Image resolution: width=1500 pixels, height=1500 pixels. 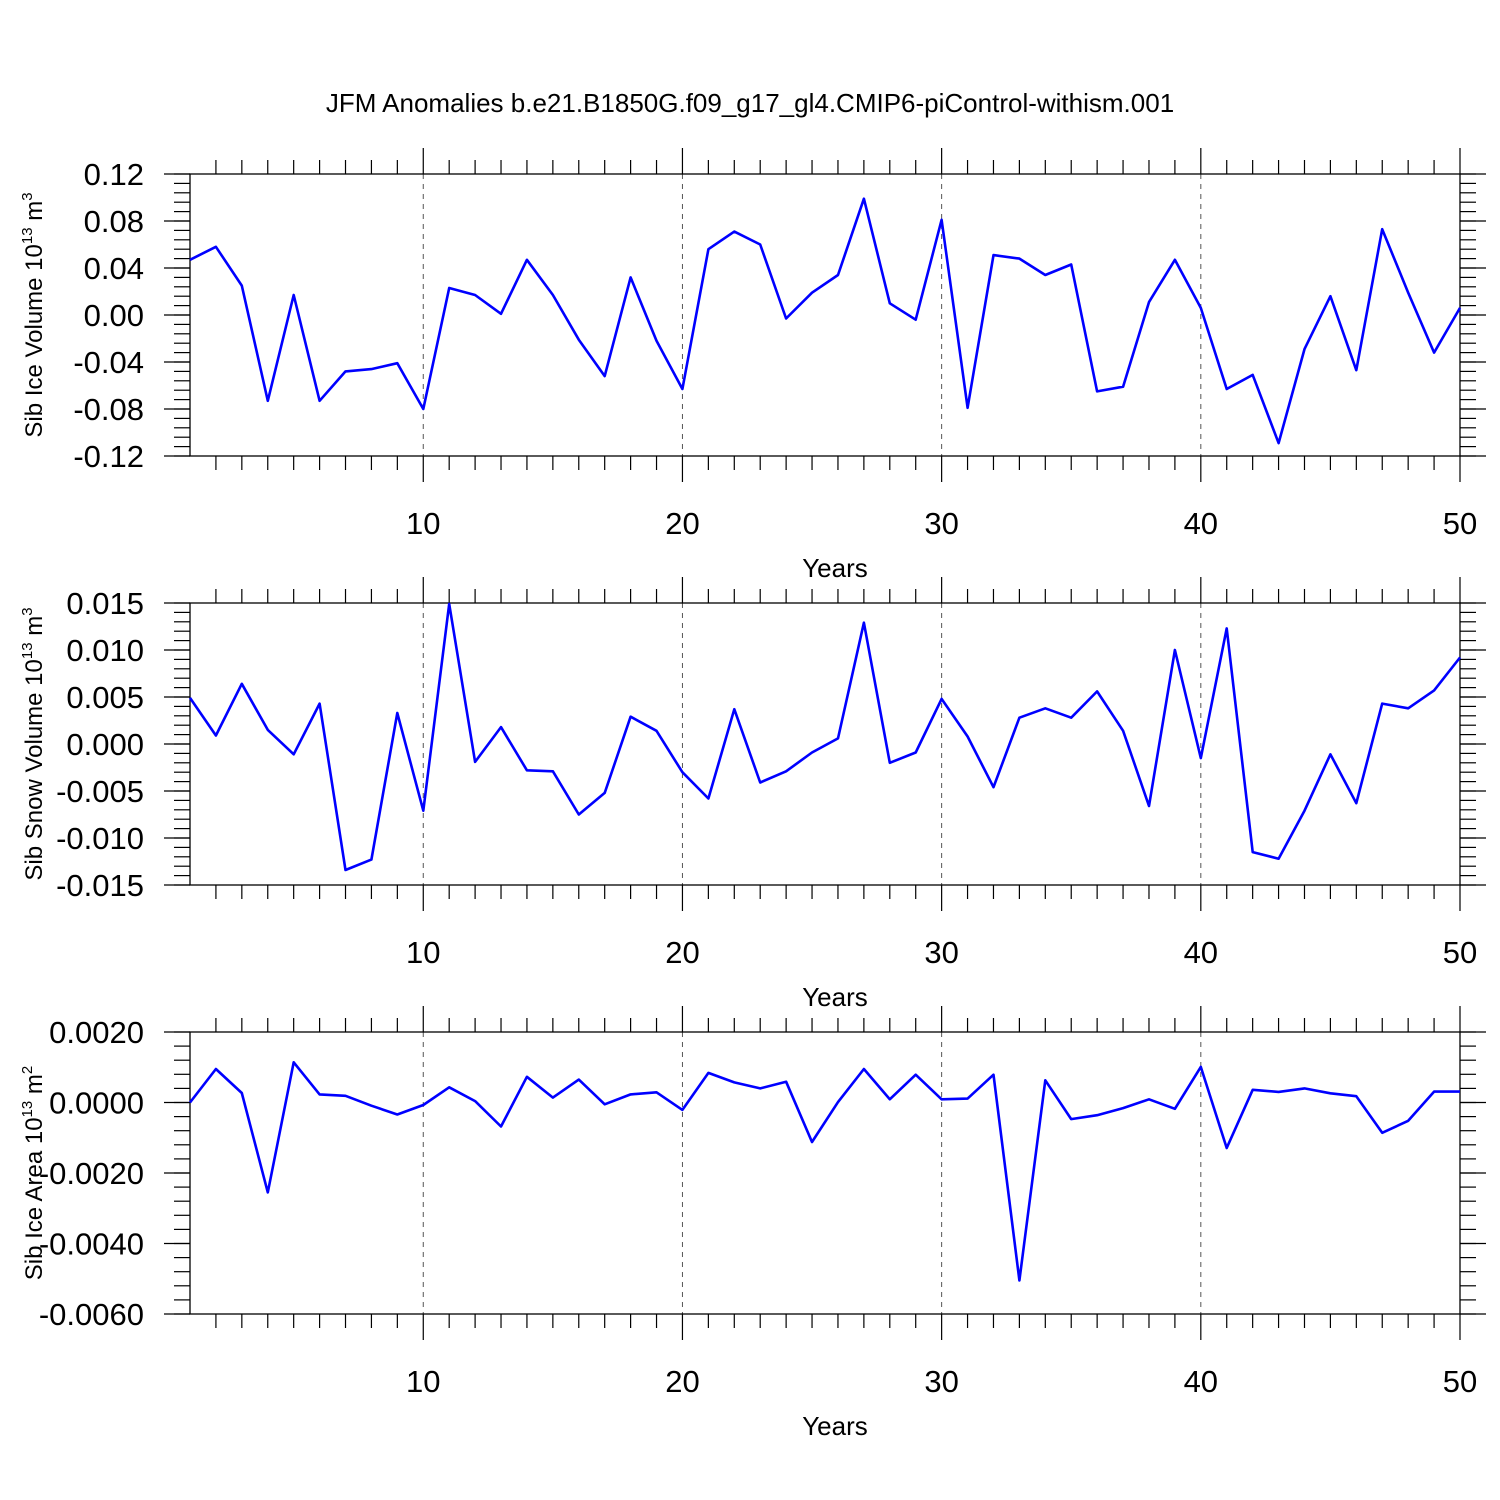 I want to click on y-tick-label: 0.12, so click(x=114, y=174).